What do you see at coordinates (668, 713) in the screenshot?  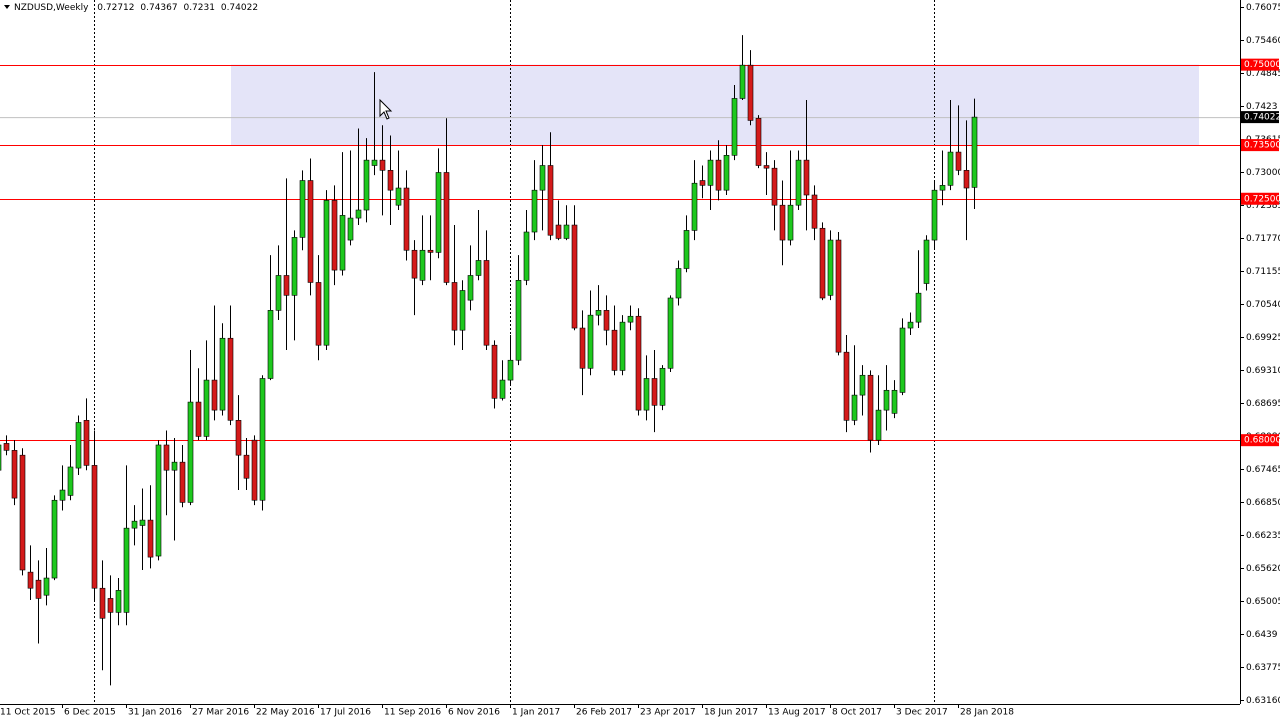 I see `x-tick-label: 23 Apr 2017` at bounding box center [668, 713].